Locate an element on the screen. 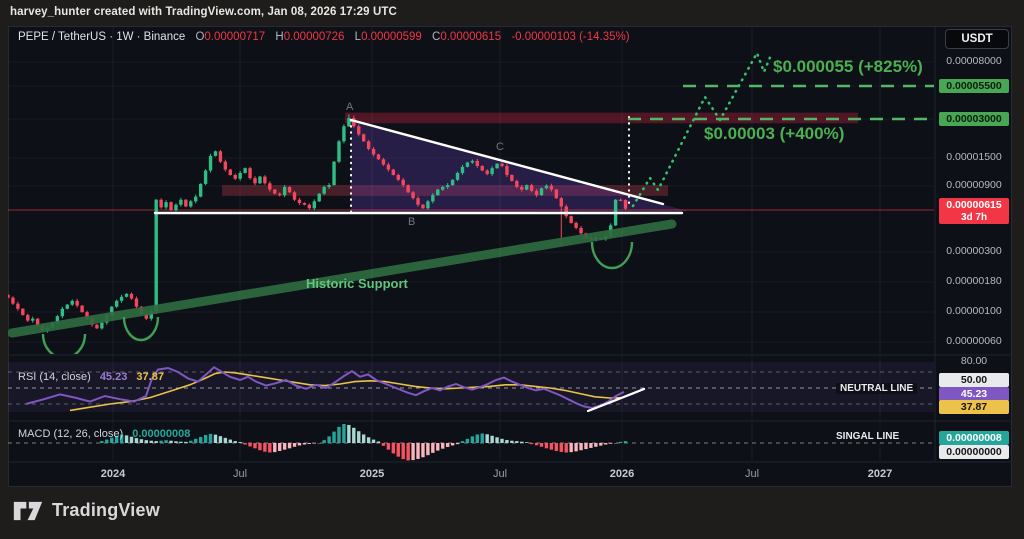  price-tick-0.00000100: 0.00000100 is located at coordinates (974, 311).